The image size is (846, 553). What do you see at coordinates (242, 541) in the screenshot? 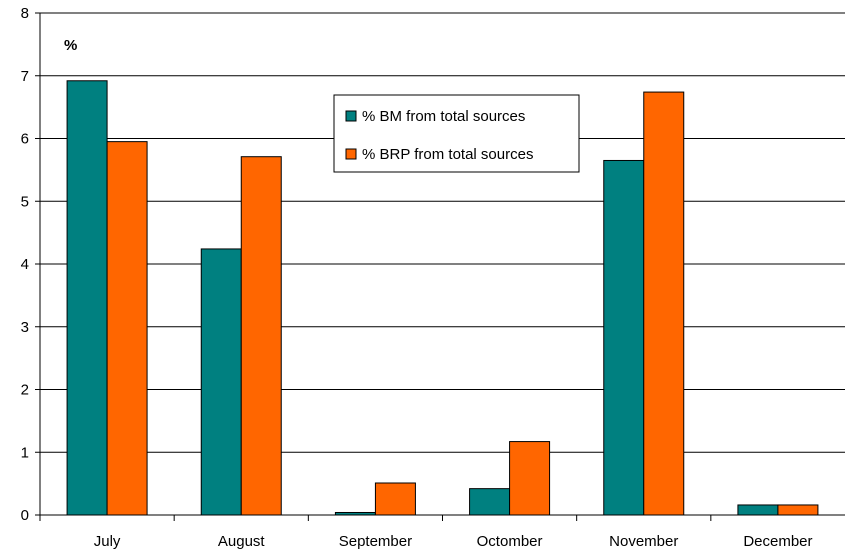
I see `x-tick-label: August` at bounding box center [242, 541].